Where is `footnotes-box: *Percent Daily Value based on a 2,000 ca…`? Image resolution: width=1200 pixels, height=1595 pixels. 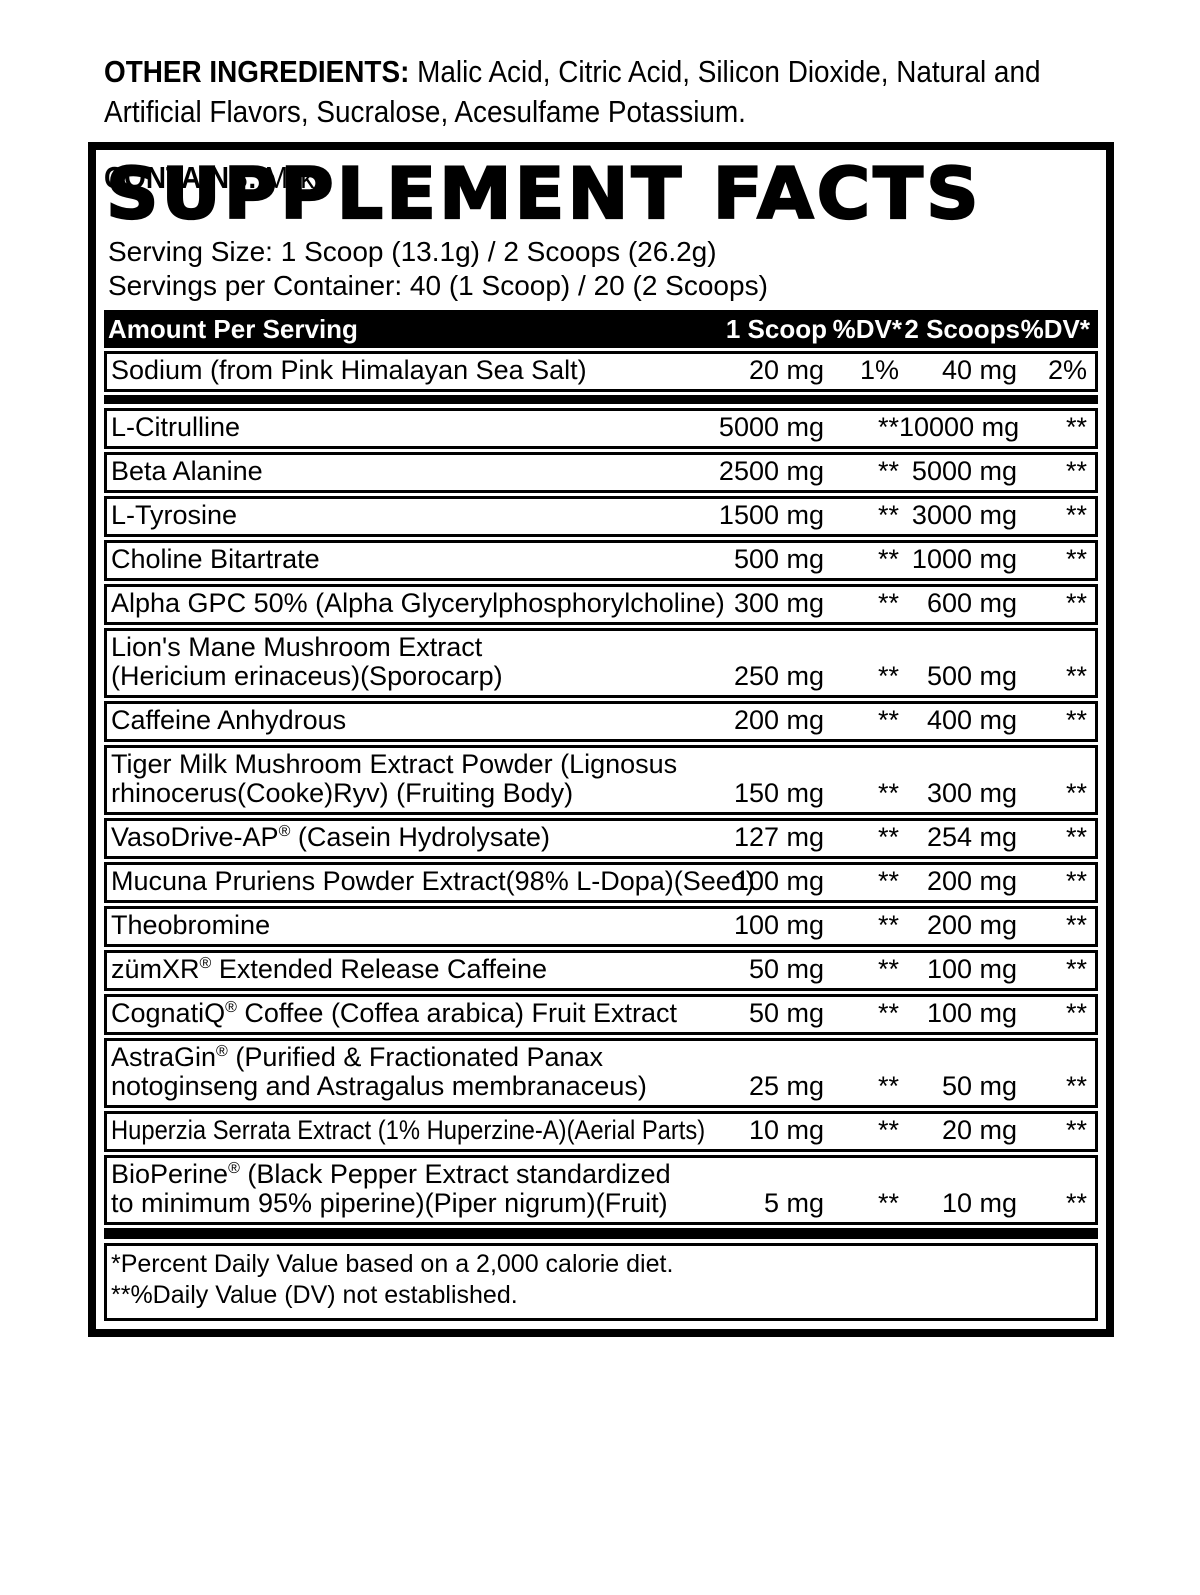
footnotes-box: *Percent Daily Value based on a 2,000 ca… is located at coordinates (601, 1282).